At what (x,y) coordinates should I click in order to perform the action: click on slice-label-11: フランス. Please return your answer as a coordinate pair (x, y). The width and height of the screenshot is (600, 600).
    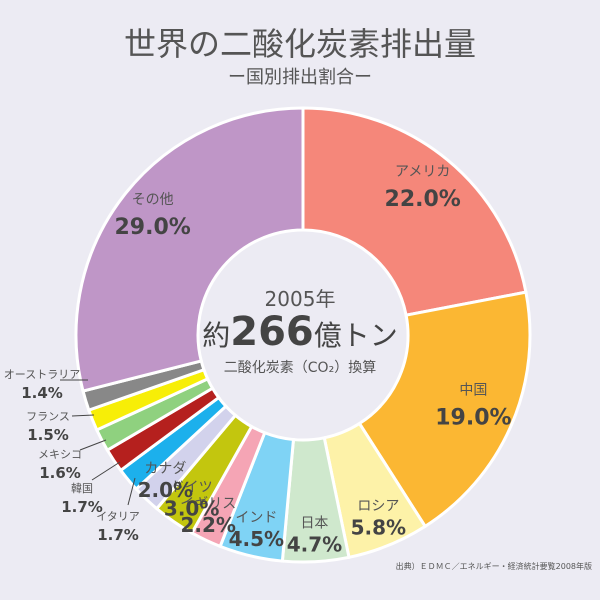
    Looking at the image, I should click on (48, 416).